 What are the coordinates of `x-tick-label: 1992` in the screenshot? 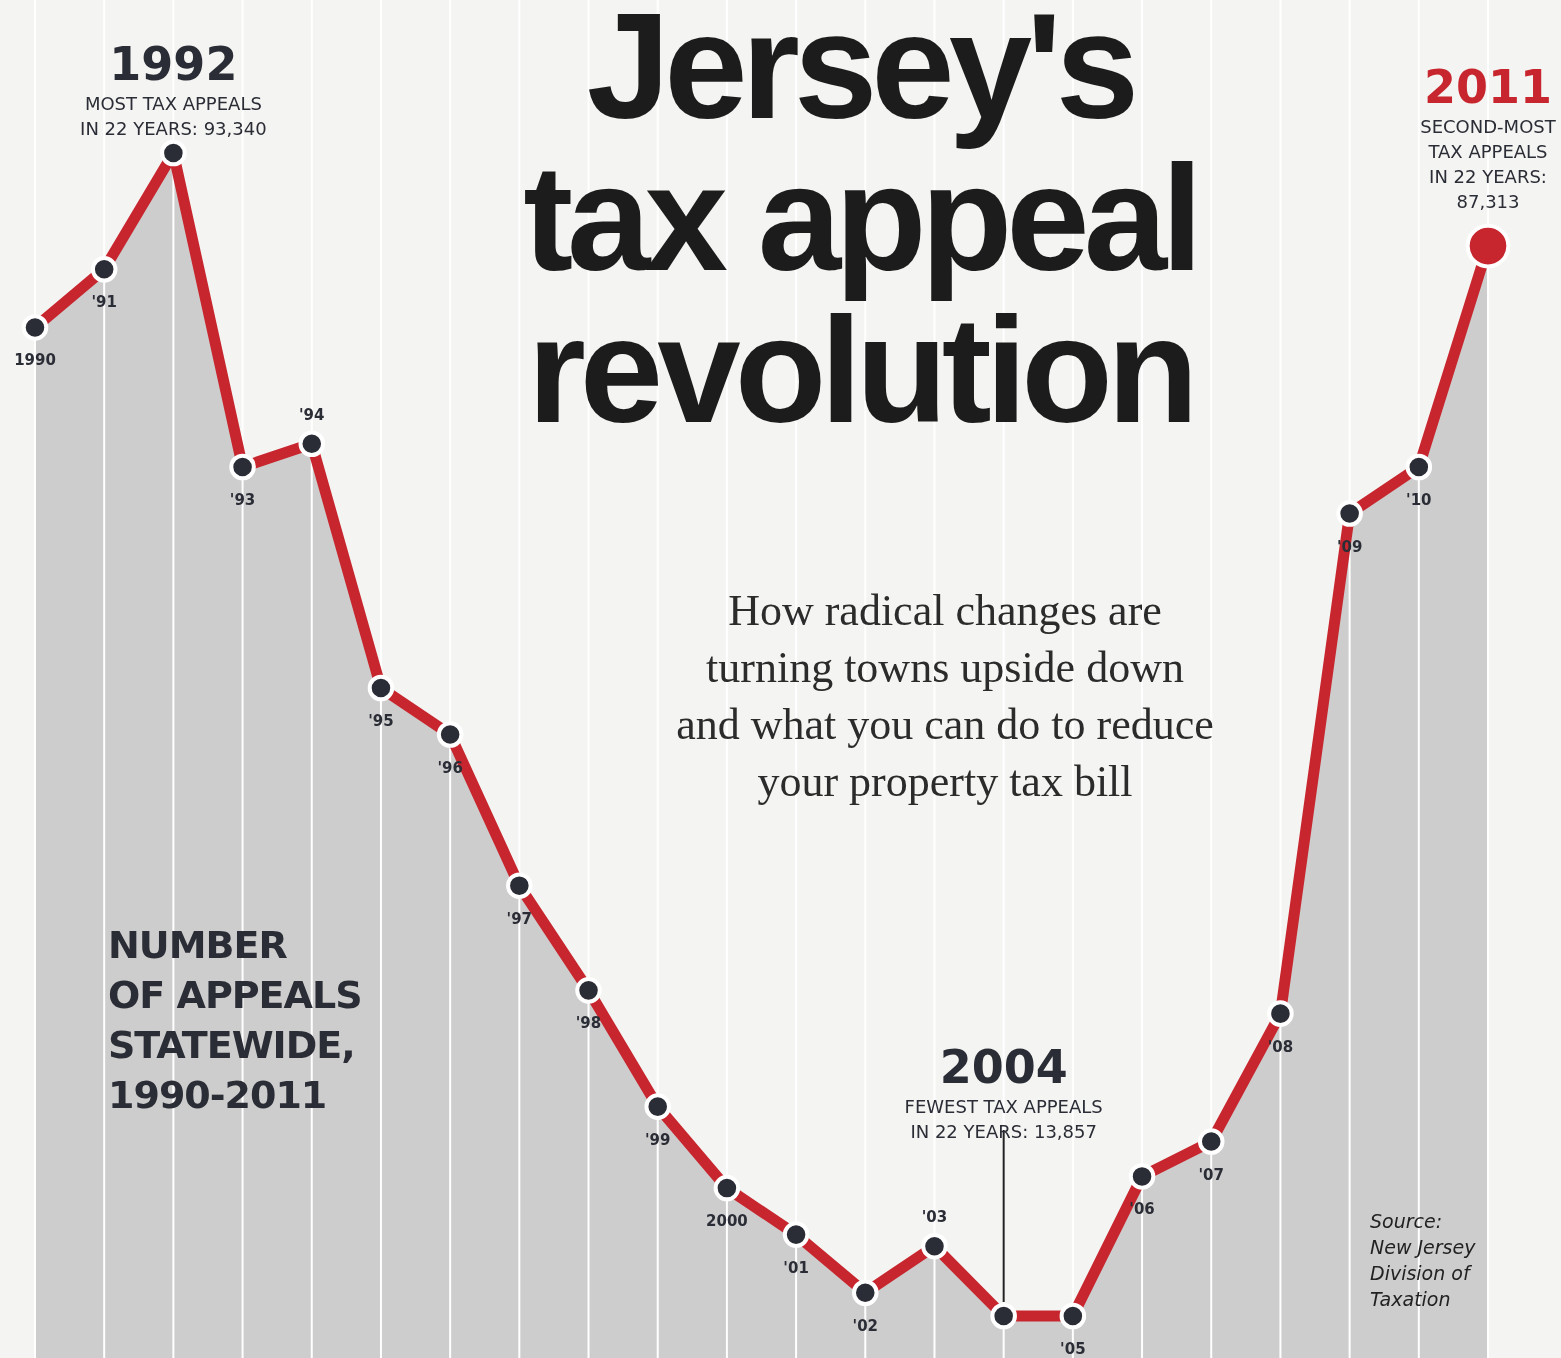 It's located at (173, 64).